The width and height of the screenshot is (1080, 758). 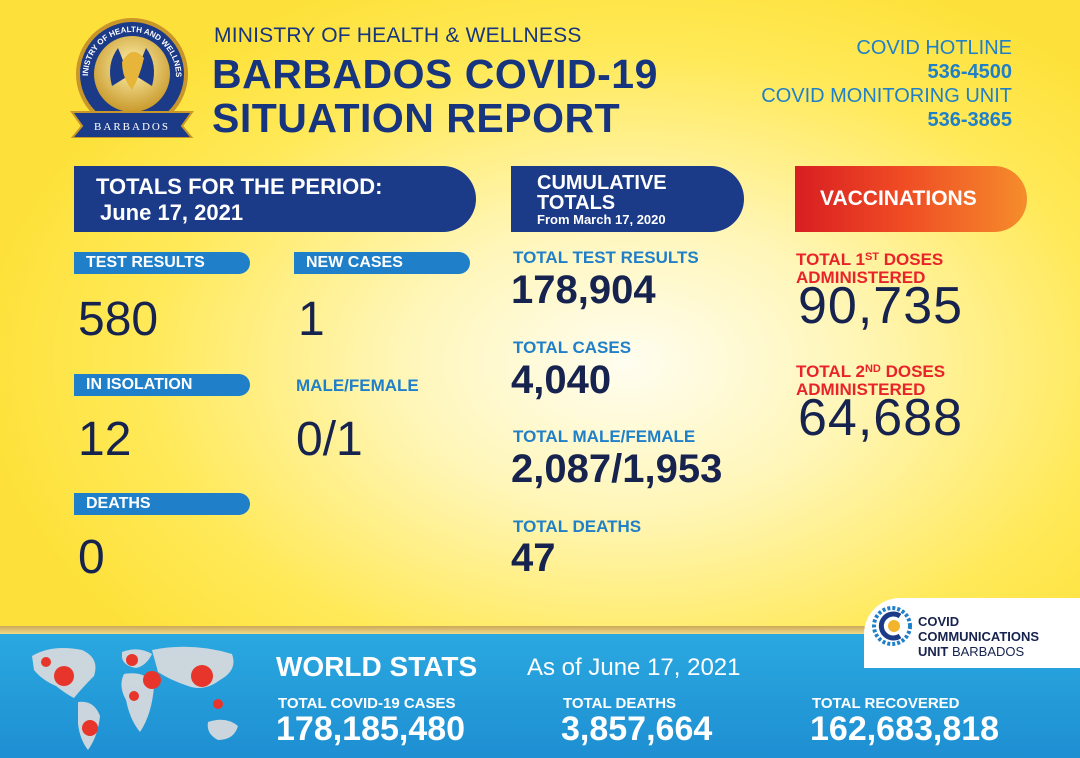 I want to click on new-cases-value: 1, so click(x=311, y=319).